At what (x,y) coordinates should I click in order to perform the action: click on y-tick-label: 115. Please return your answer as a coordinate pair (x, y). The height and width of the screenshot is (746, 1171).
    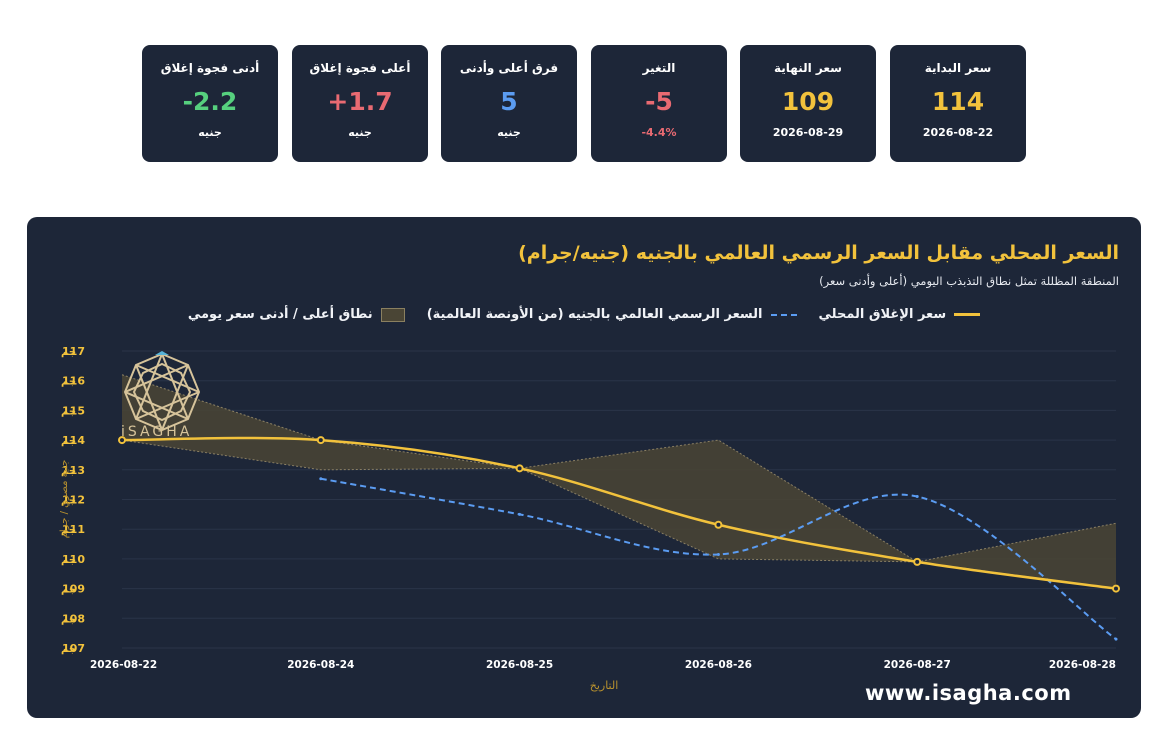
    Looking at the image, I should click on (73, 410).